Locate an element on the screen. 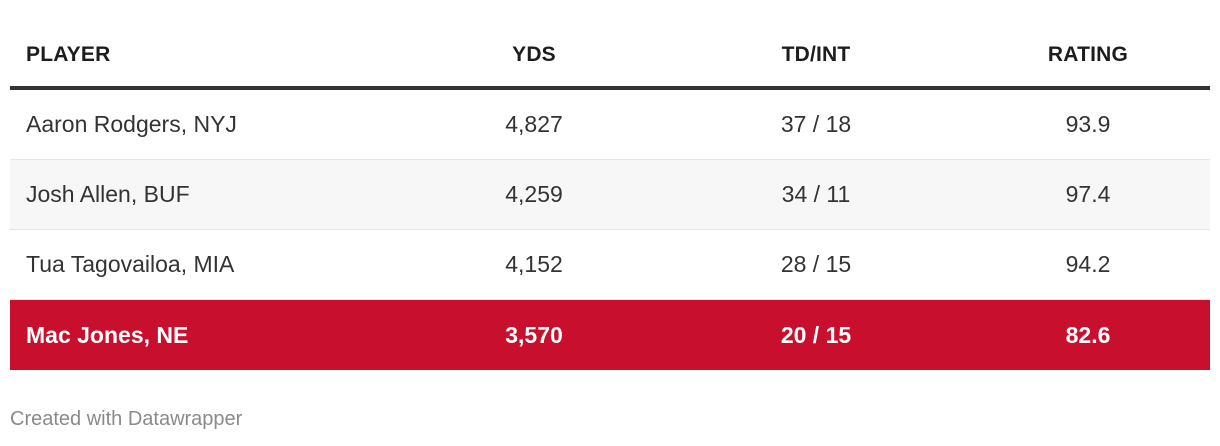 This screenshot has width=1220, height=446. cell-yds: 3,570 is located at coordinates (534, 334).